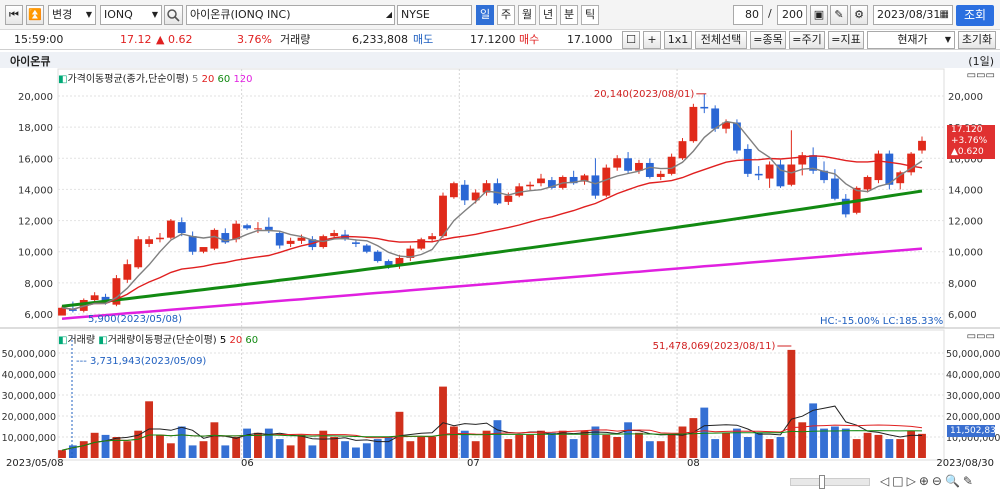 The image size is (1000, 497). What do you see at coordinates (911, 40) in the screenshot?
I see `price-type-select: 현재가 ▼` at bounding box center [911, 40].